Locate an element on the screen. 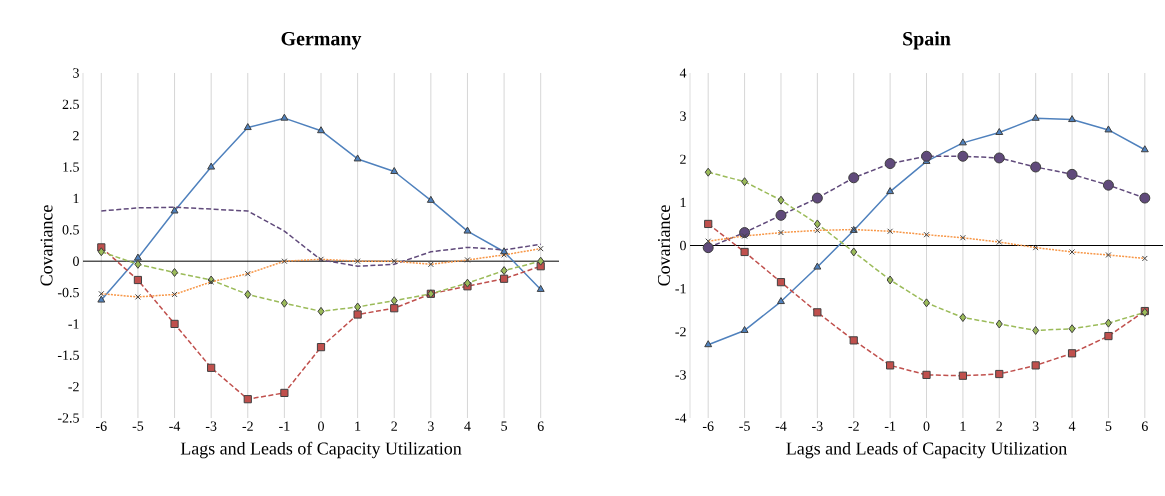 Image resolution: width=1165 pixels, height=496 pixels. y-tick-label: -1.5 is located at coordinates (68, 355).